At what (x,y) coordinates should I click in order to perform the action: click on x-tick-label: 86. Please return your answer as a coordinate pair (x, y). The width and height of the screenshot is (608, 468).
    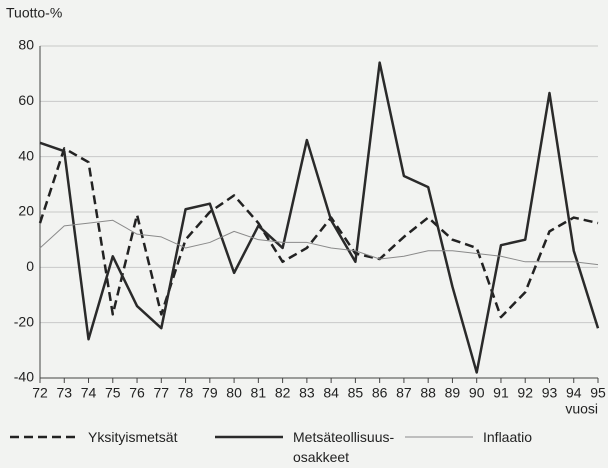
    Looking at the image, I should click on (380, 393).